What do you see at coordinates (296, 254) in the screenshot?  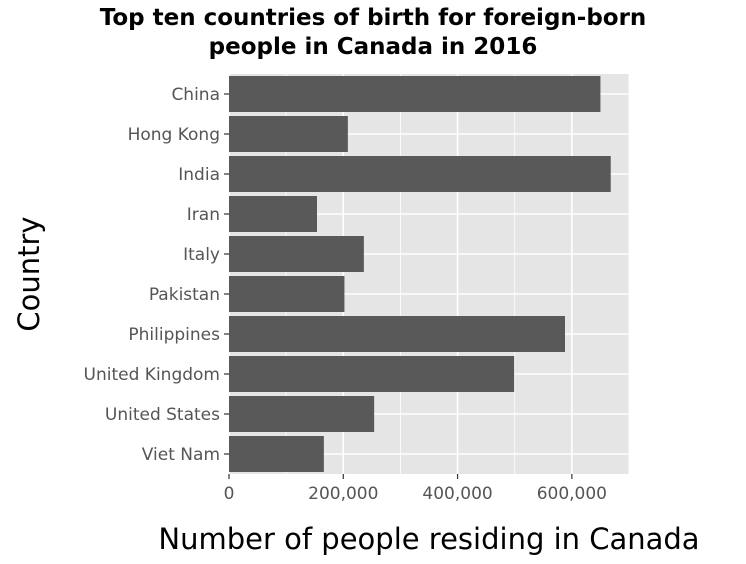 I see `bar-italy` at bounding box center [296, 254].